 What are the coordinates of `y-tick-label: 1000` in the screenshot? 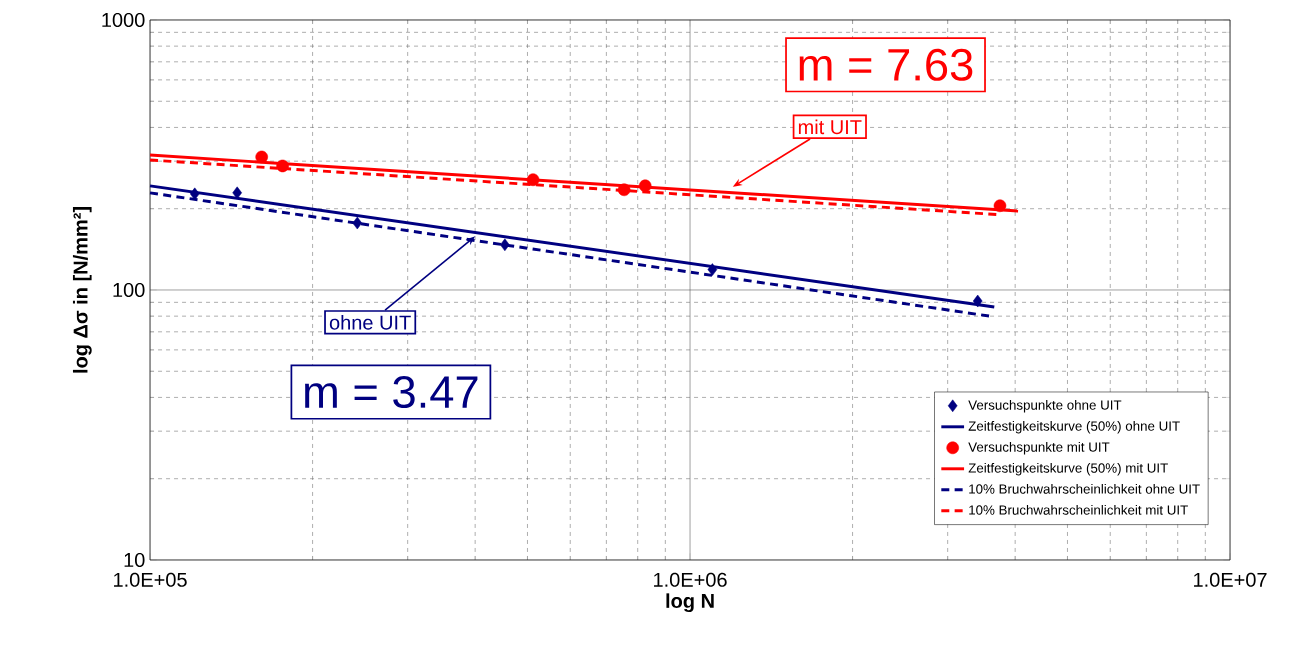 It's located at (123, 20).